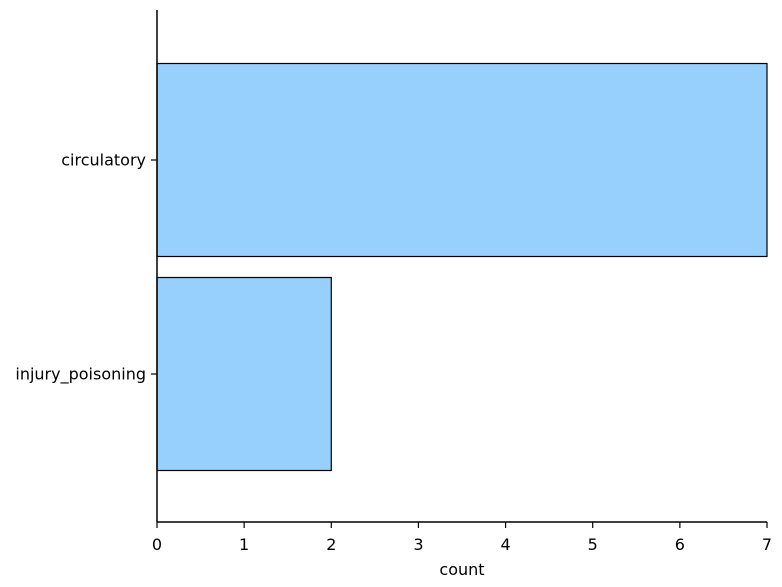 Image resolution: width=782 pixels, height=587 pixels. I want to click on x-axis-ticks: 0 1 2 3 4 5 6 7, so click(462, 538).